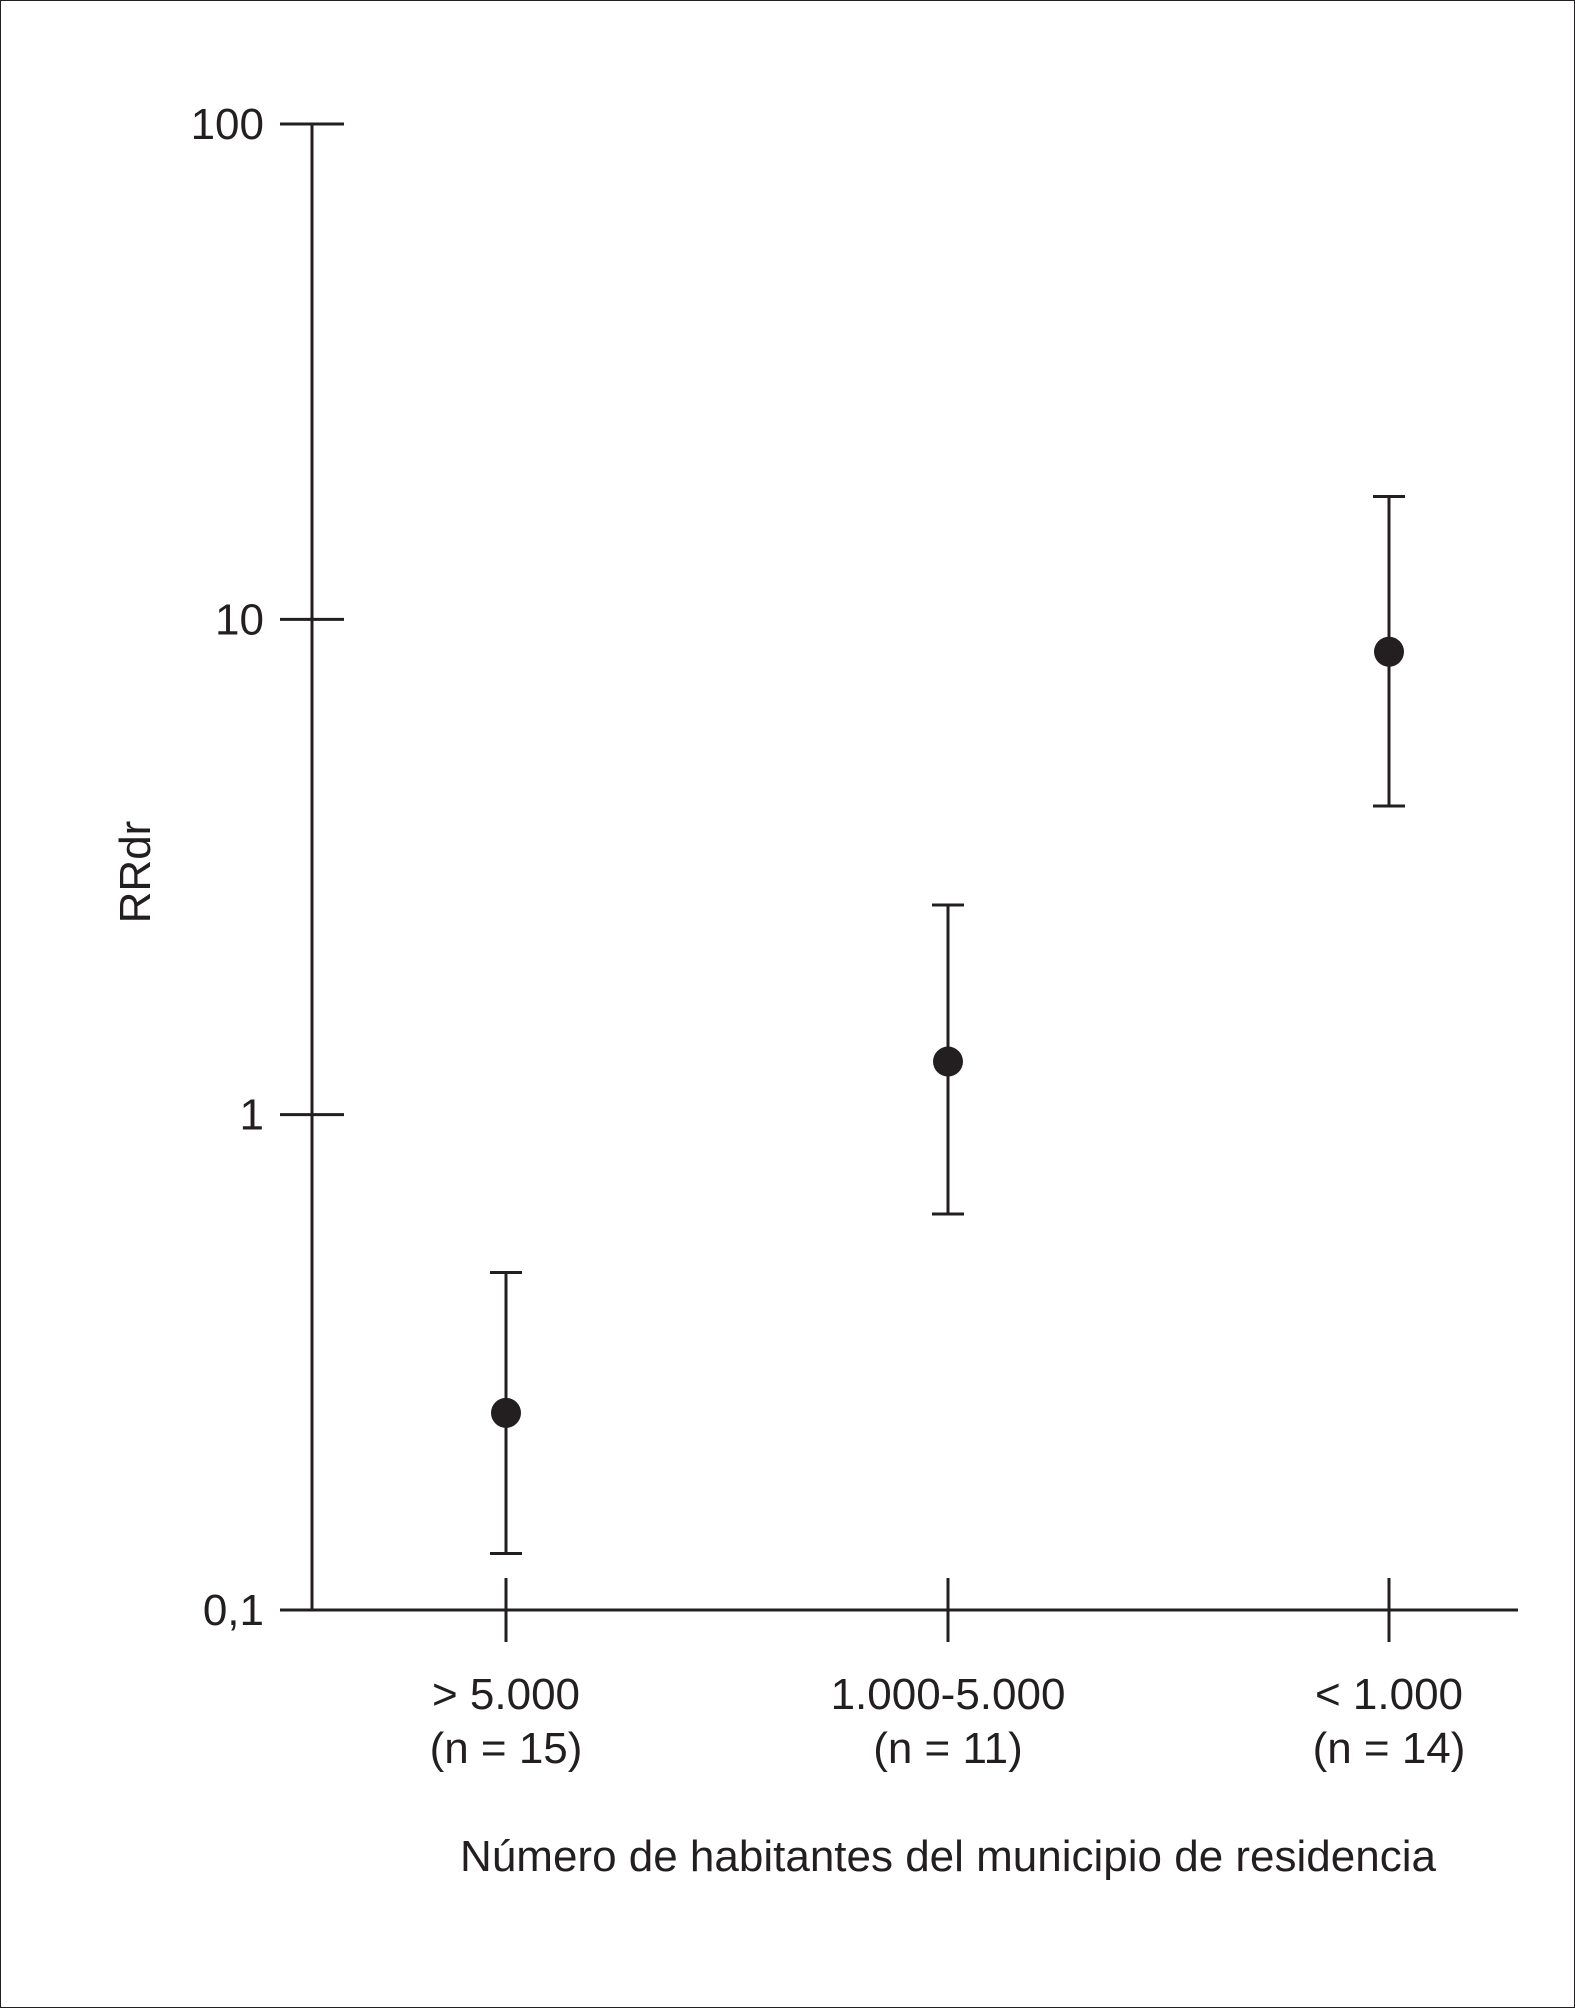 Image resolution: width=1575 pixels, height=2008 pixels. What do you see at coordinates (233, 1610) in the screenshot?
I see `y-tick-label: 0,1` at bounding box center [233, 1610].